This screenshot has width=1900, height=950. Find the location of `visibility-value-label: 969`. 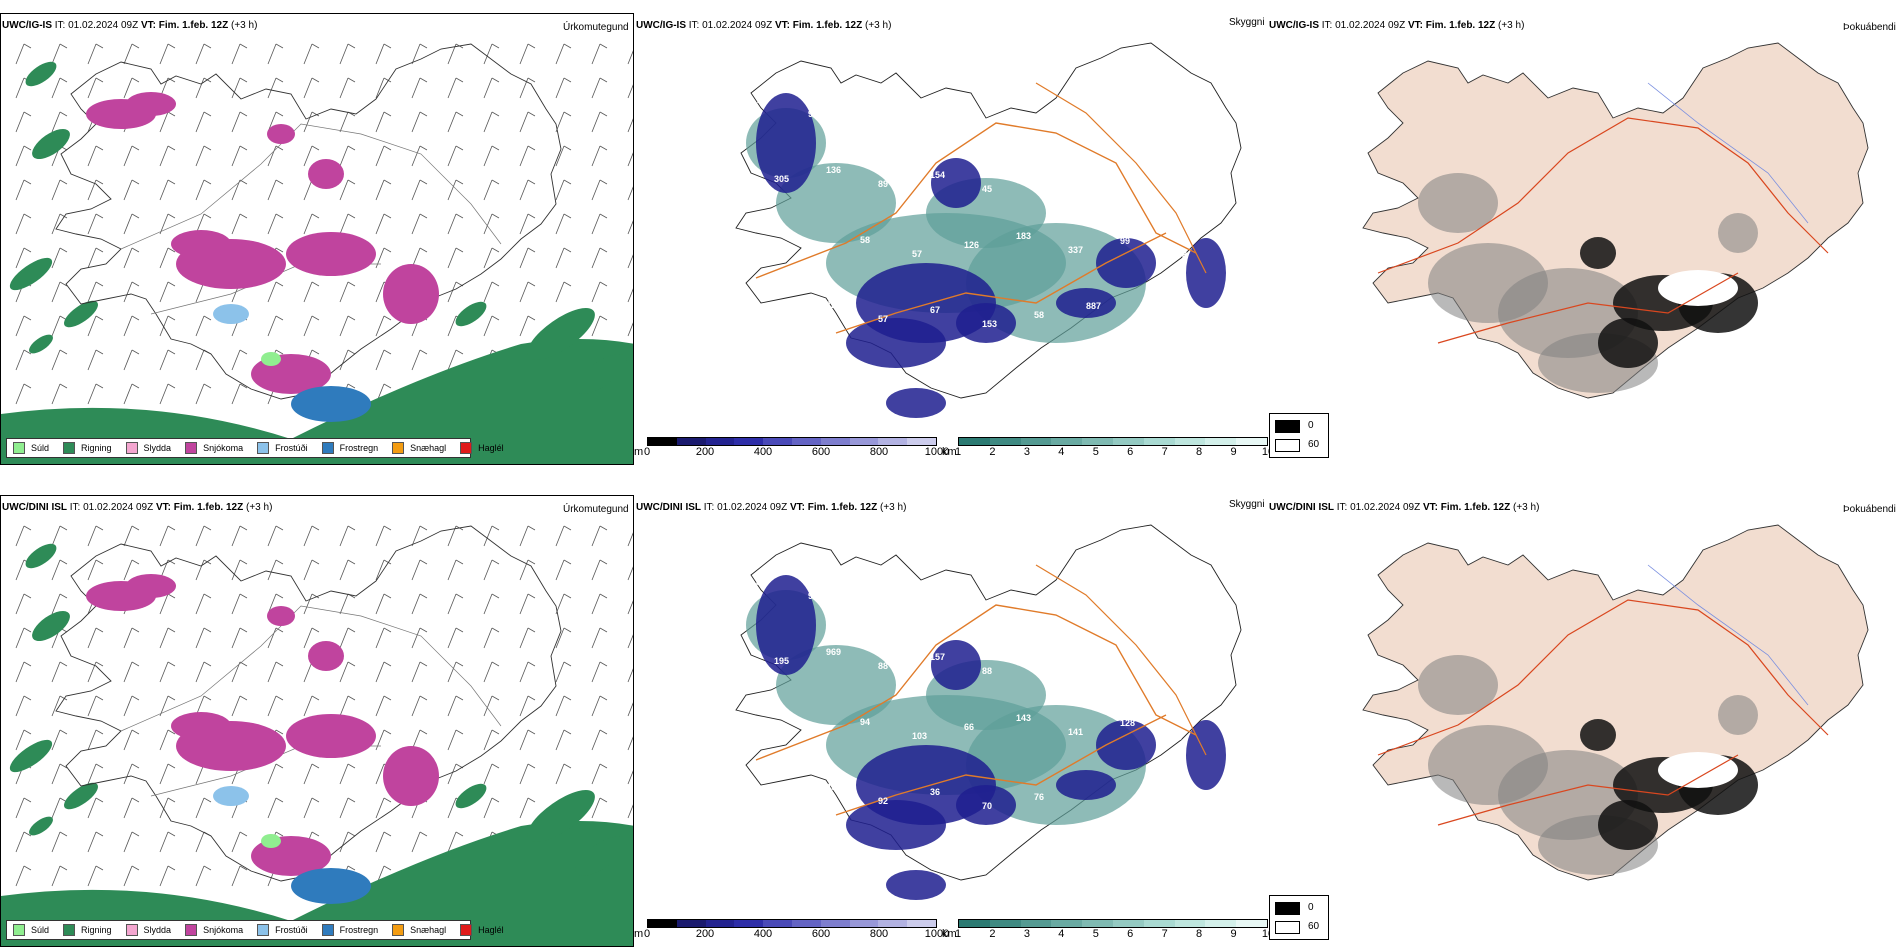

visibility-value-label: 969 is located at coordinates (833, 652).